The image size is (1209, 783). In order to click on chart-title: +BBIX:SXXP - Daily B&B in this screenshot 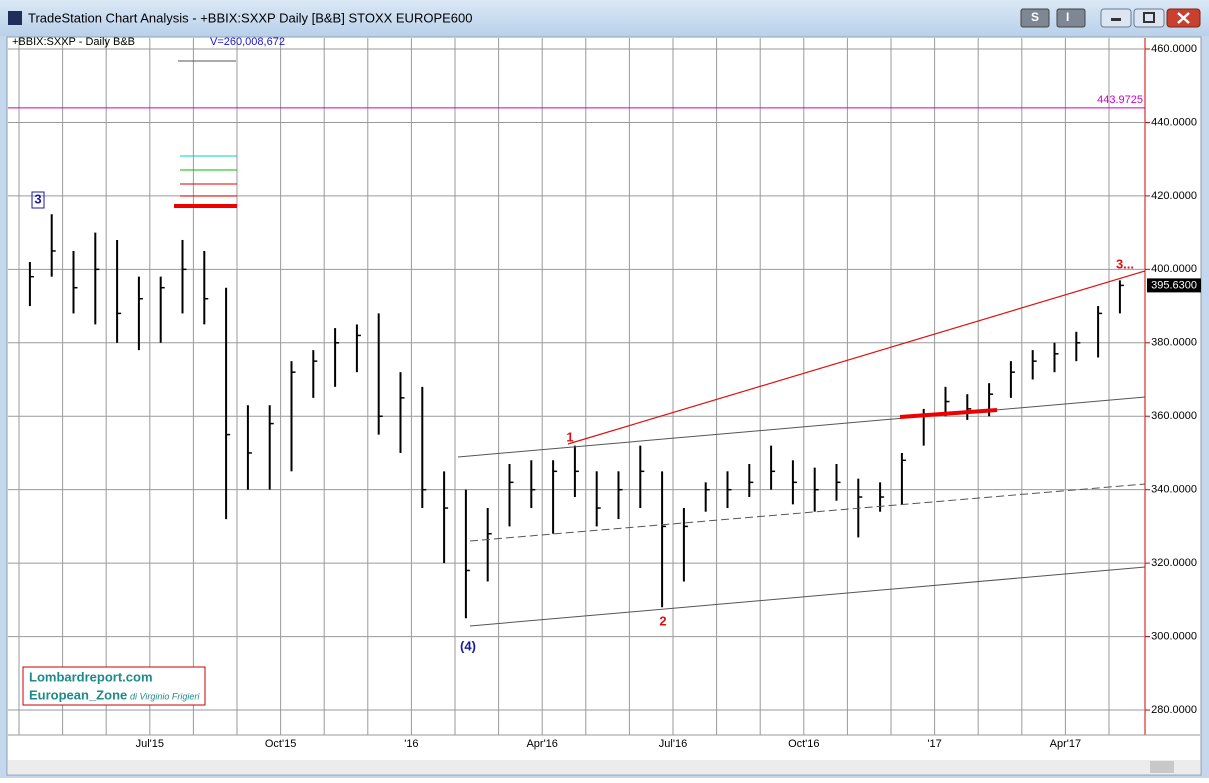, I will do `click(73, 42)`.